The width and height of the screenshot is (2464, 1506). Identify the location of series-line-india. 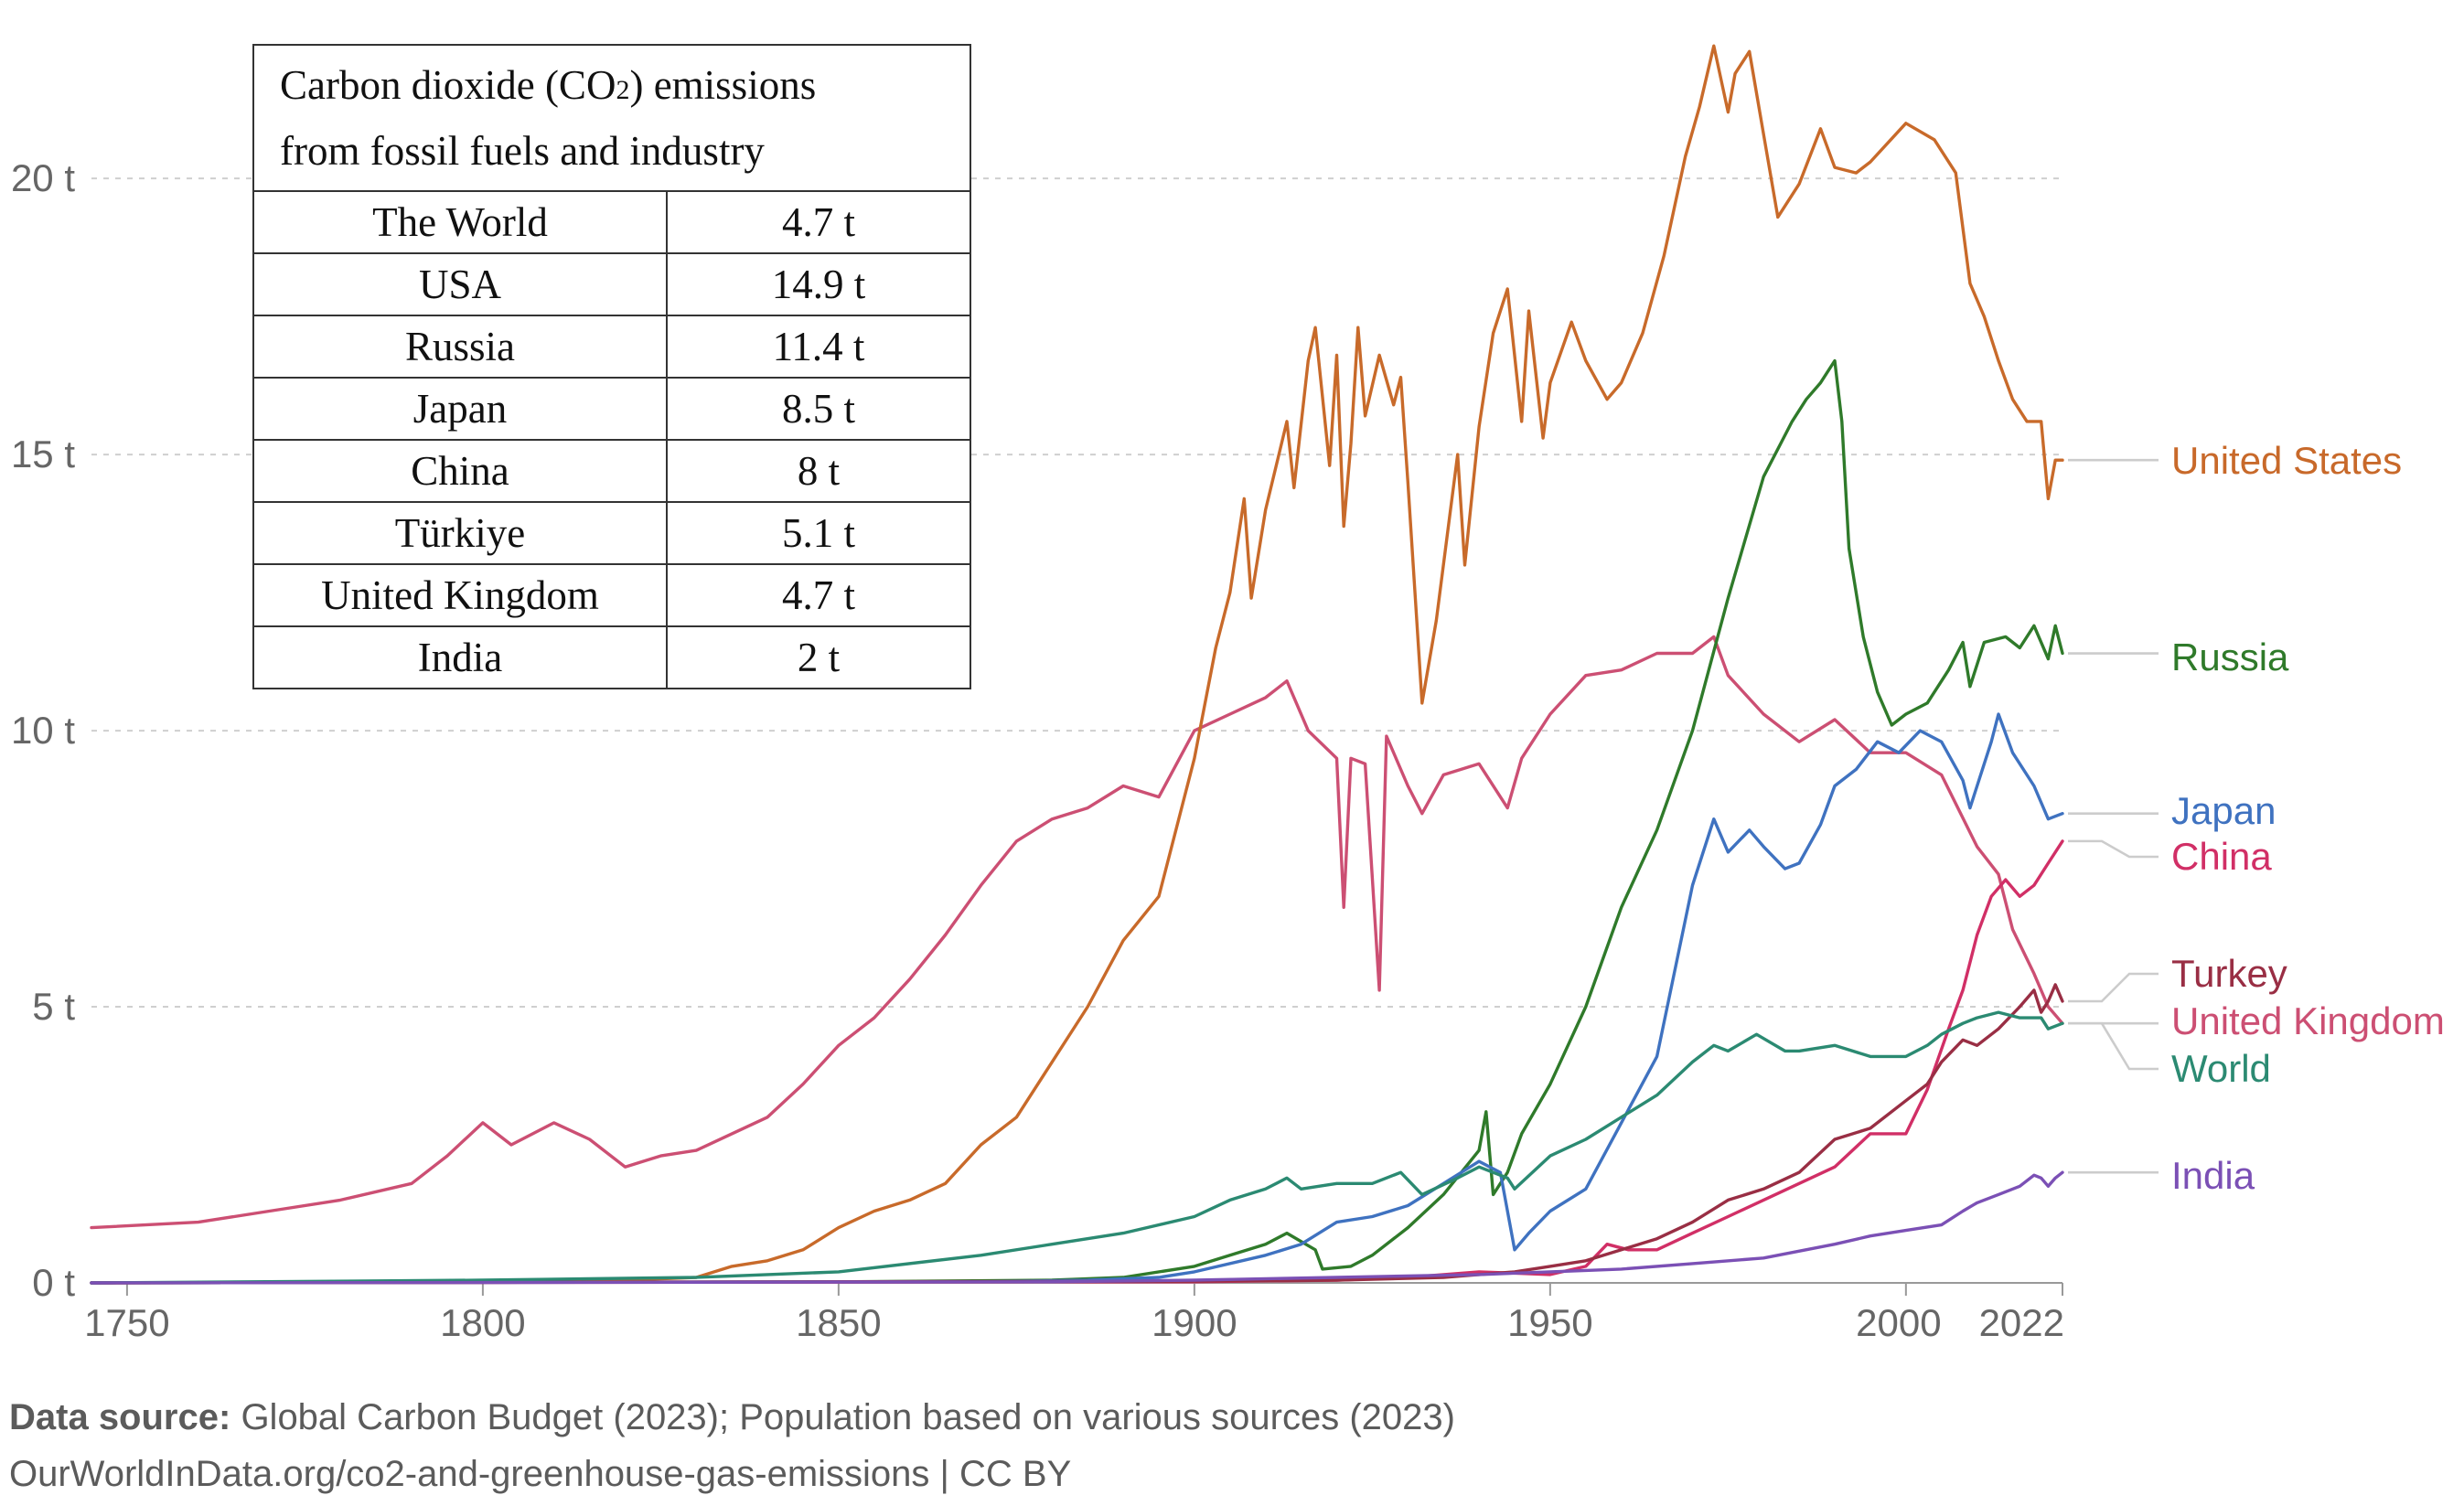
(1077, 1227).